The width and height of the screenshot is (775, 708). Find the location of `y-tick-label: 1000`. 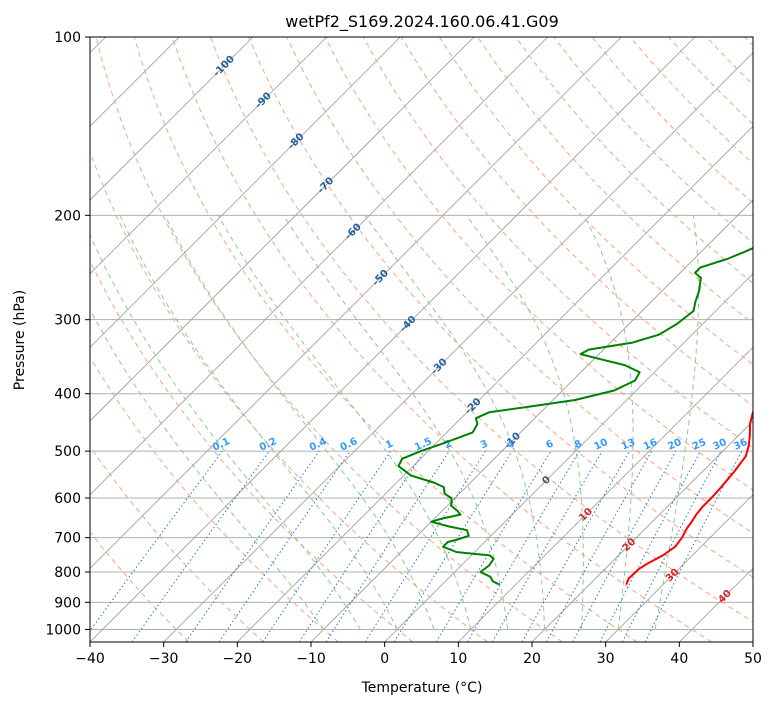

y-tick-label: 1000 is located at coordinates (63, 630).